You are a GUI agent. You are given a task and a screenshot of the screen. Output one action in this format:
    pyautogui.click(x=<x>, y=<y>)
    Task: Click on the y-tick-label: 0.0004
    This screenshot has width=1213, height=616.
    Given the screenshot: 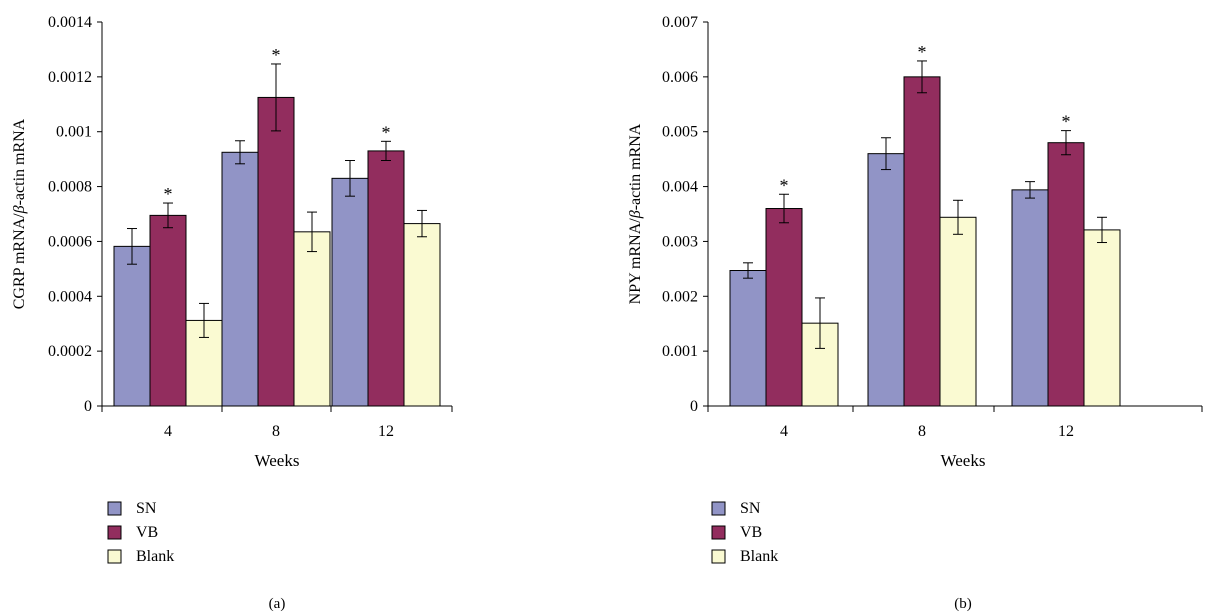 What is the action you would take?
    pyautogui.click(x=70, y=296)
    